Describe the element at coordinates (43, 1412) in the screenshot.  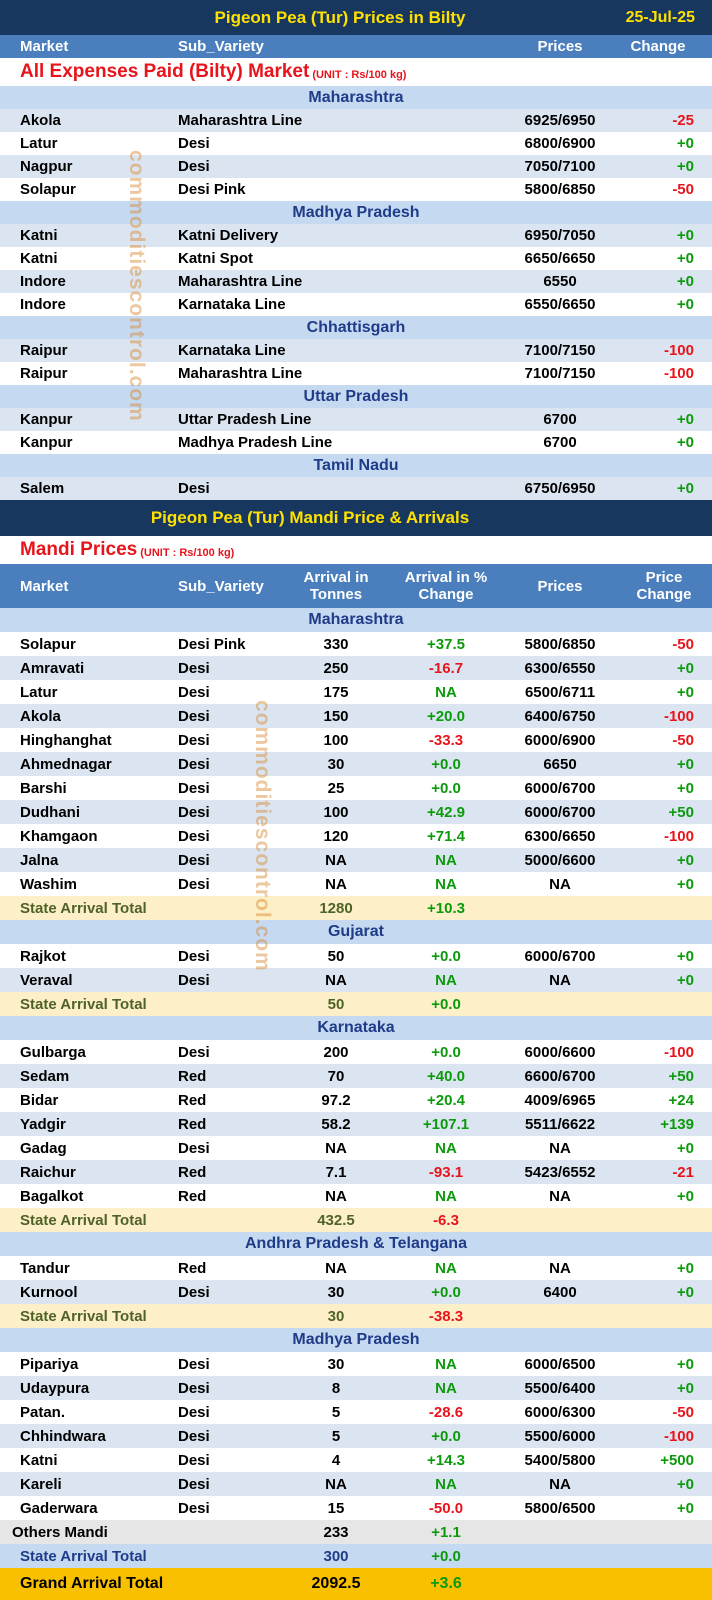
I see `market: Patan.` at that location.